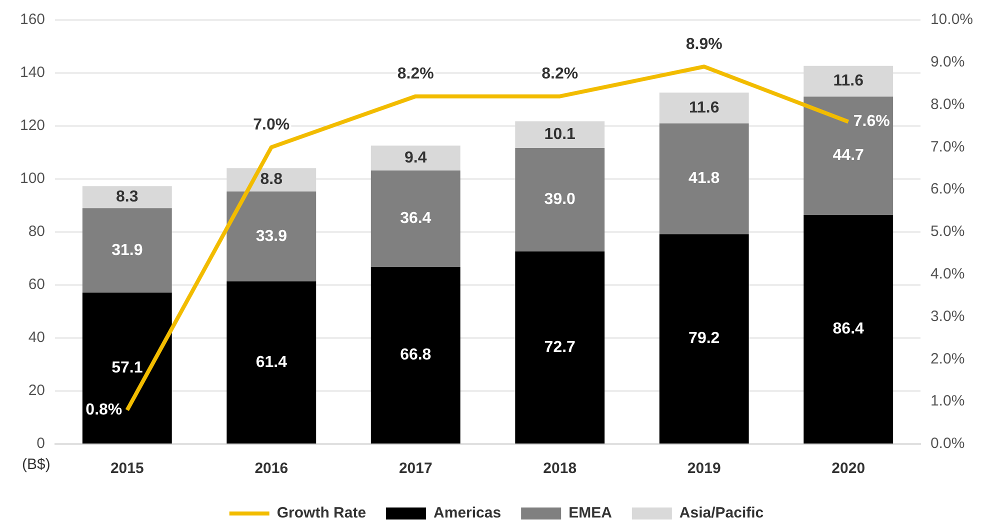 Image resolution: width=993 pixels, height=531 pixels. Describe the element at coordinates (271, 125) in the screenshot. I see `data-label: 7.0%` at that location.